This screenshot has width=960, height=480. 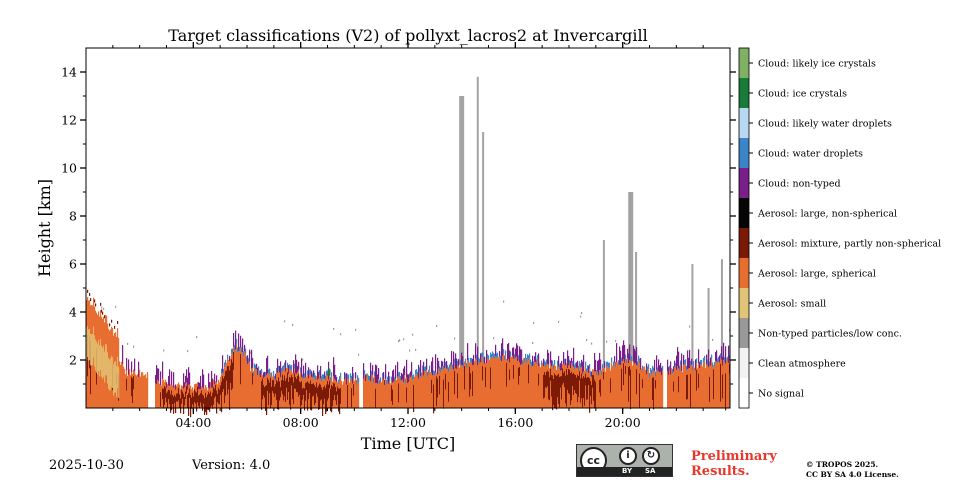 What do you see at coordinates (623, 422) in the screenshot?
I see `x-tick-label-5: 20:00` at bounding box center [623, 422].